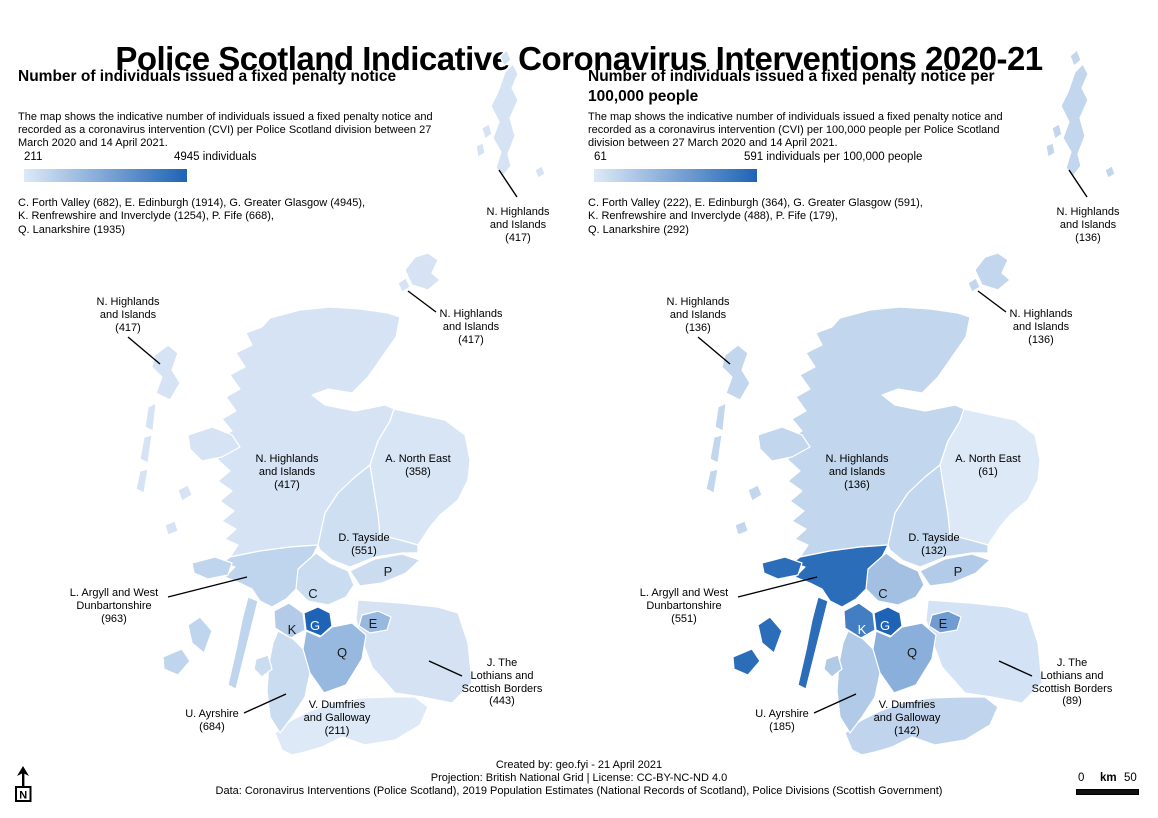 The image size is (1158, 818). I want to click on label-highlands-western-isles: N. Highlands and Islands (136), so click(698, 315).